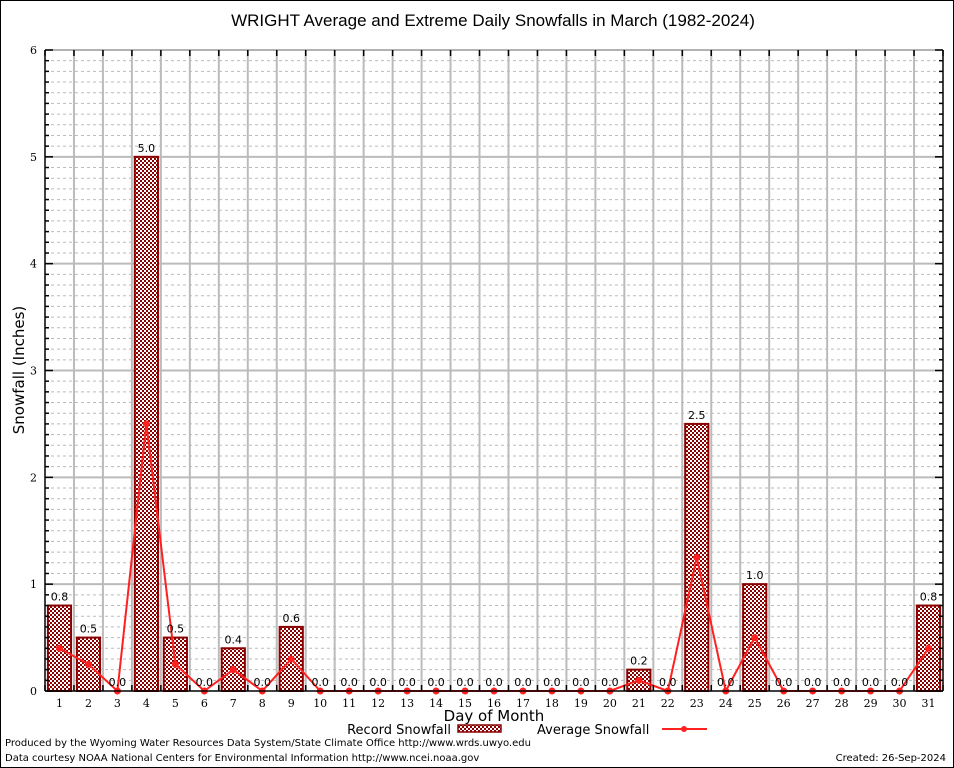  Describe the element at coordinates (147, 148) in the screenshot. I see `record-data-label: 5.0` at that location.